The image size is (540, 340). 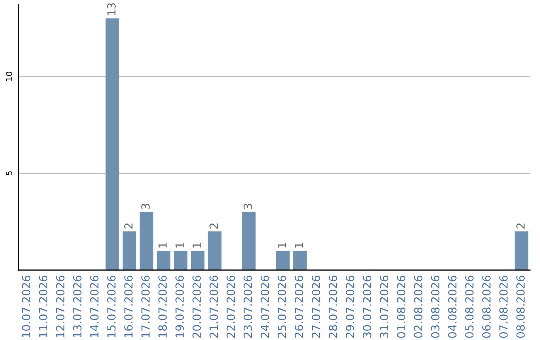 What do you see at coordinates (367, 307) in the screenshot?
I see `x-tick-label: 30.07.2026` at bounding box center [367, 307].